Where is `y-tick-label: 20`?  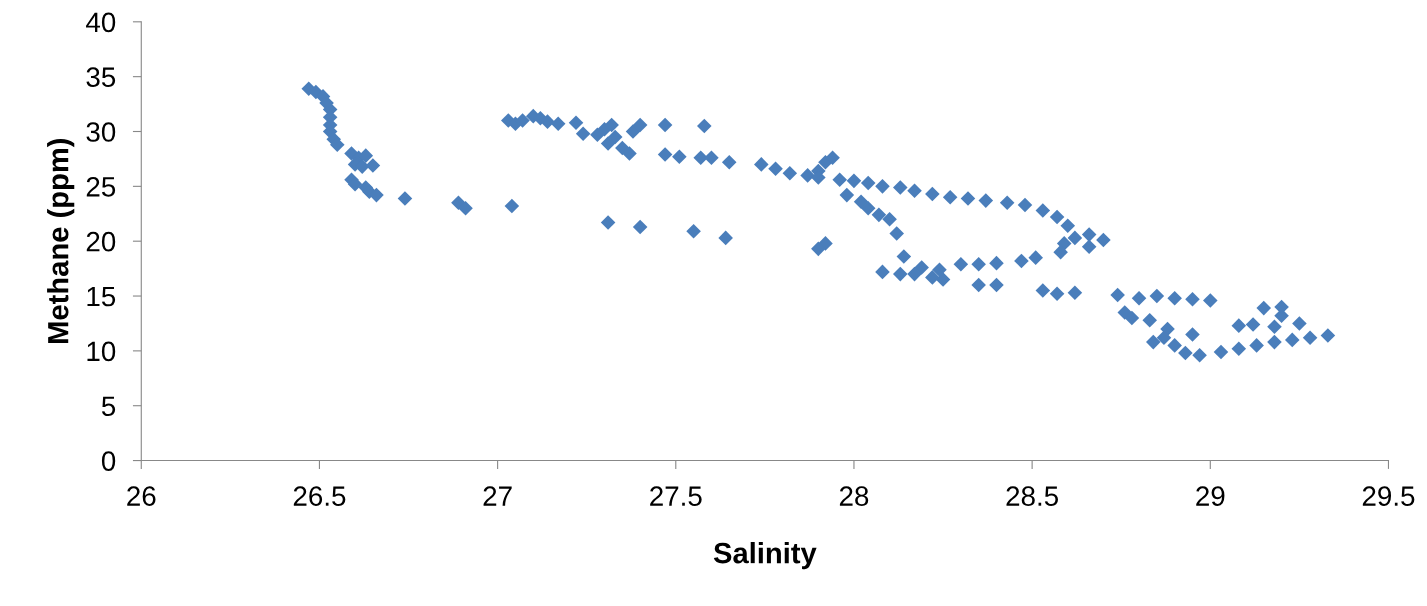
y-tick-label: 20 is located at coordinates (101, 241).